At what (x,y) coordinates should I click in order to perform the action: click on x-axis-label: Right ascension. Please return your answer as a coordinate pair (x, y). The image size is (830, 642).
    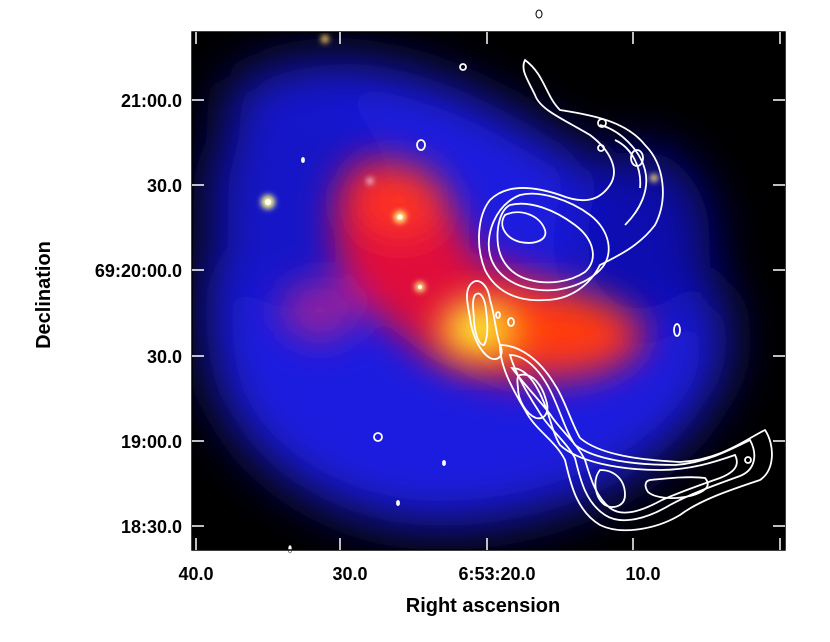
    Looking at the image, I should click on (483, 606).